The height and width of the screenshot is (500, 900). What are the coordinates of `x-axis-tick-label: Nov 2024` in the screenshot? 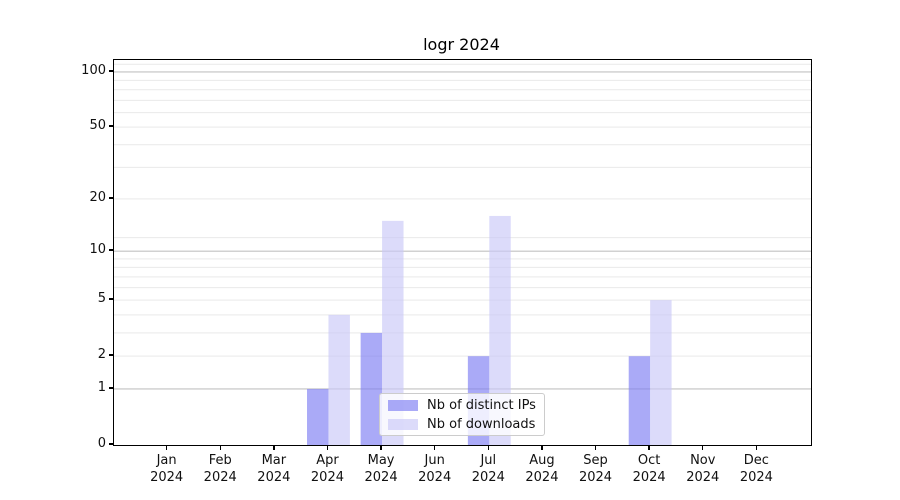 It's located at (703, 469).